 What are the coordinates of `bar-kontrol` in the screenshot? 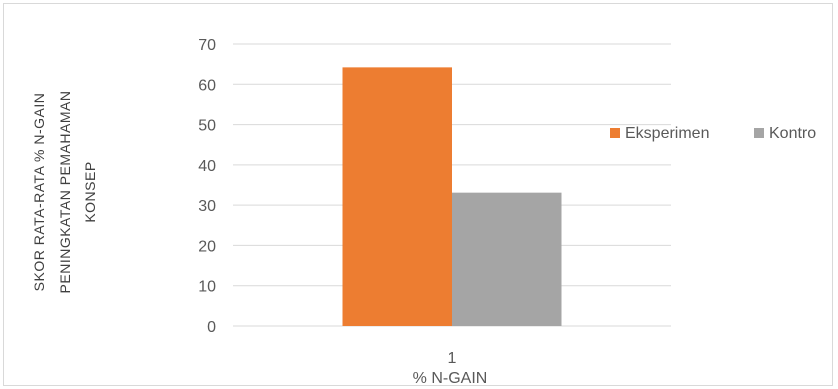 It's located at (507, 259).